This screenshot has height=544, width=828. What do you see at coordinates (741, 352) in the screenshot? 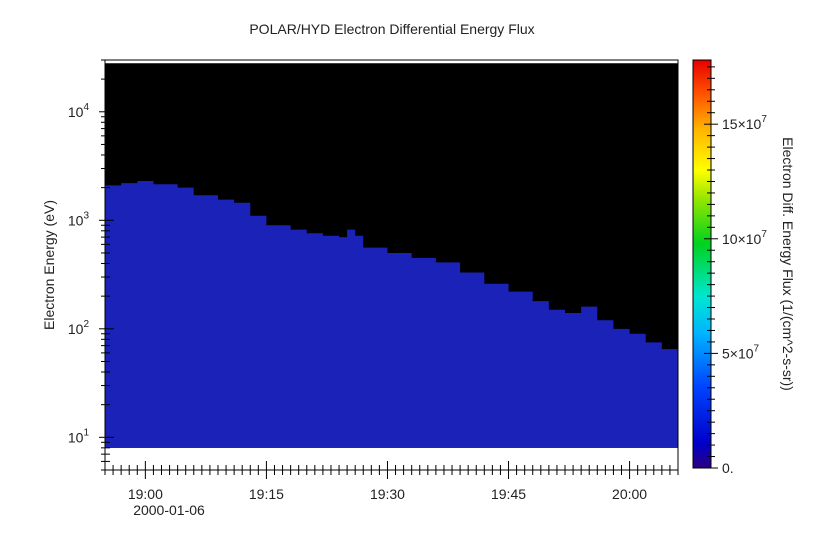
I see `colorbar-tick-label: 5×10⁷` at bounding box center [741, 352].